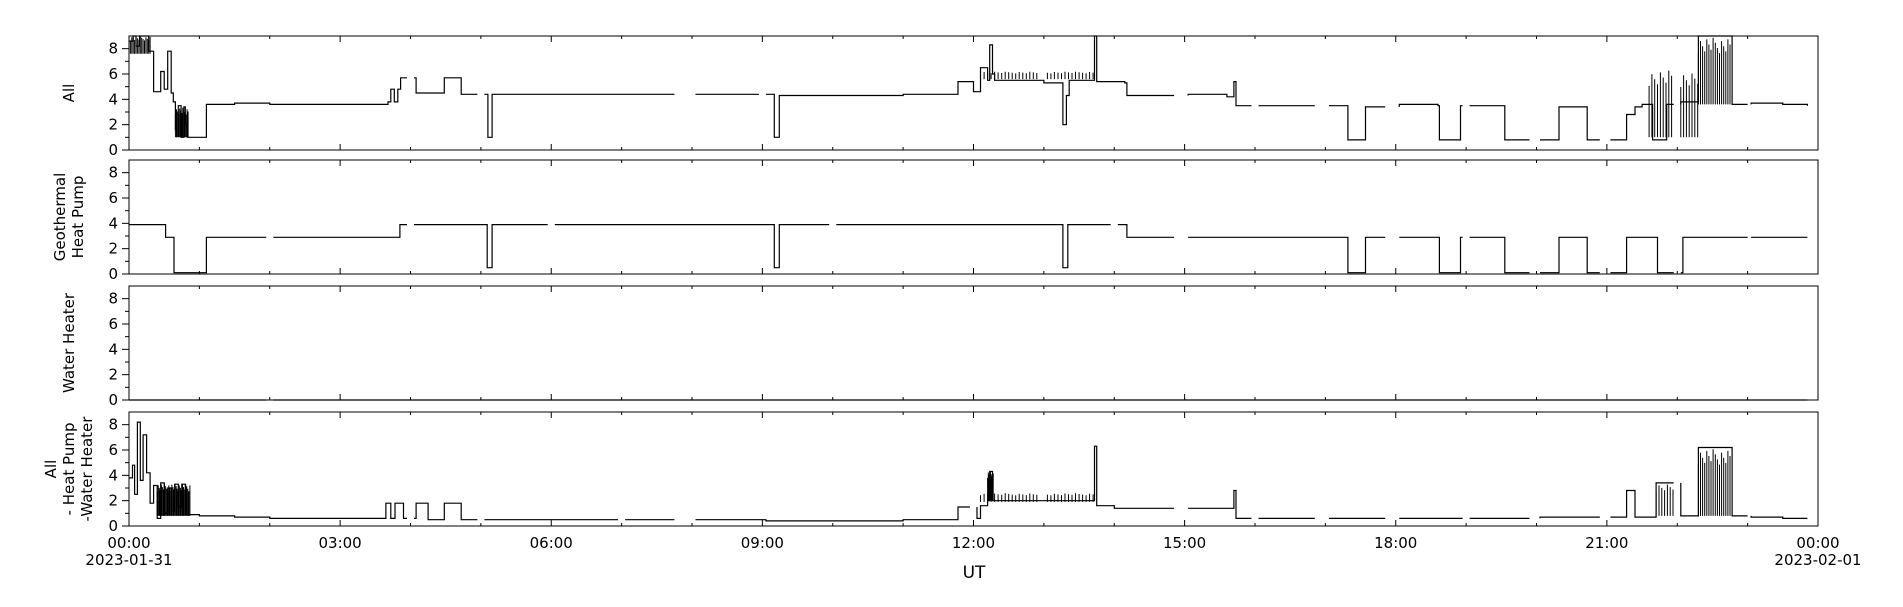  I want to click on x-tick-label: 21:00, so click(1606, 543).